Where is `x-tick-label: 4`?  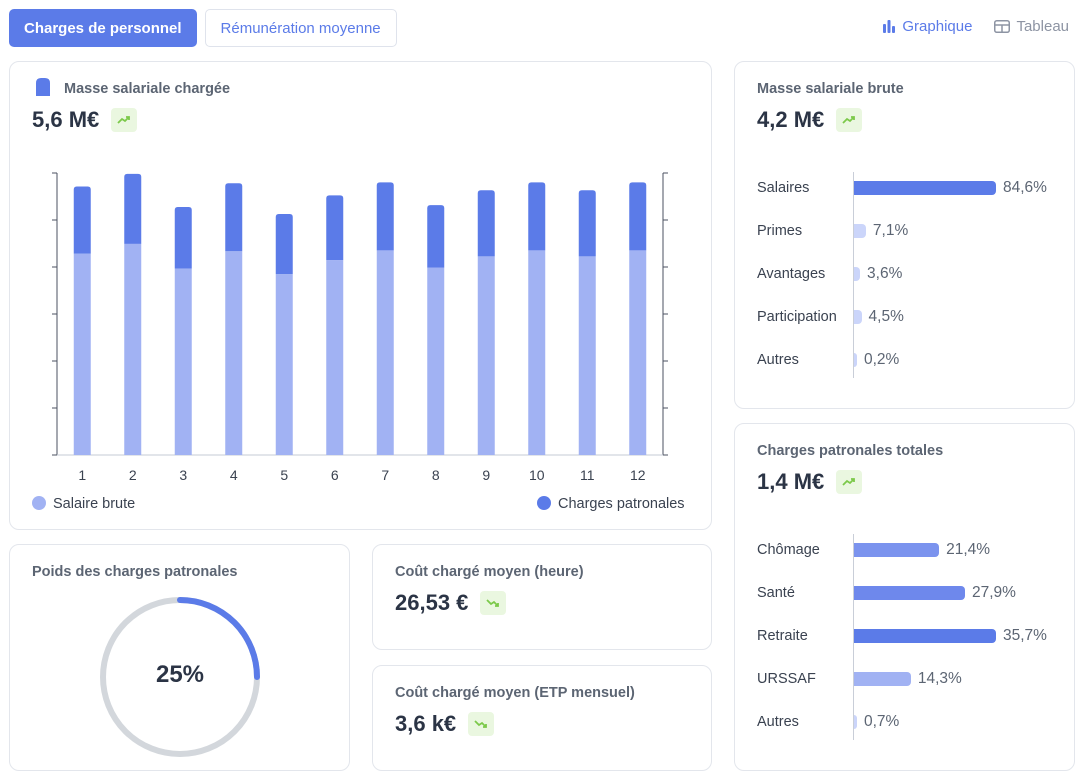
x-tick-label: 4 is located at coordinates (234, 475).